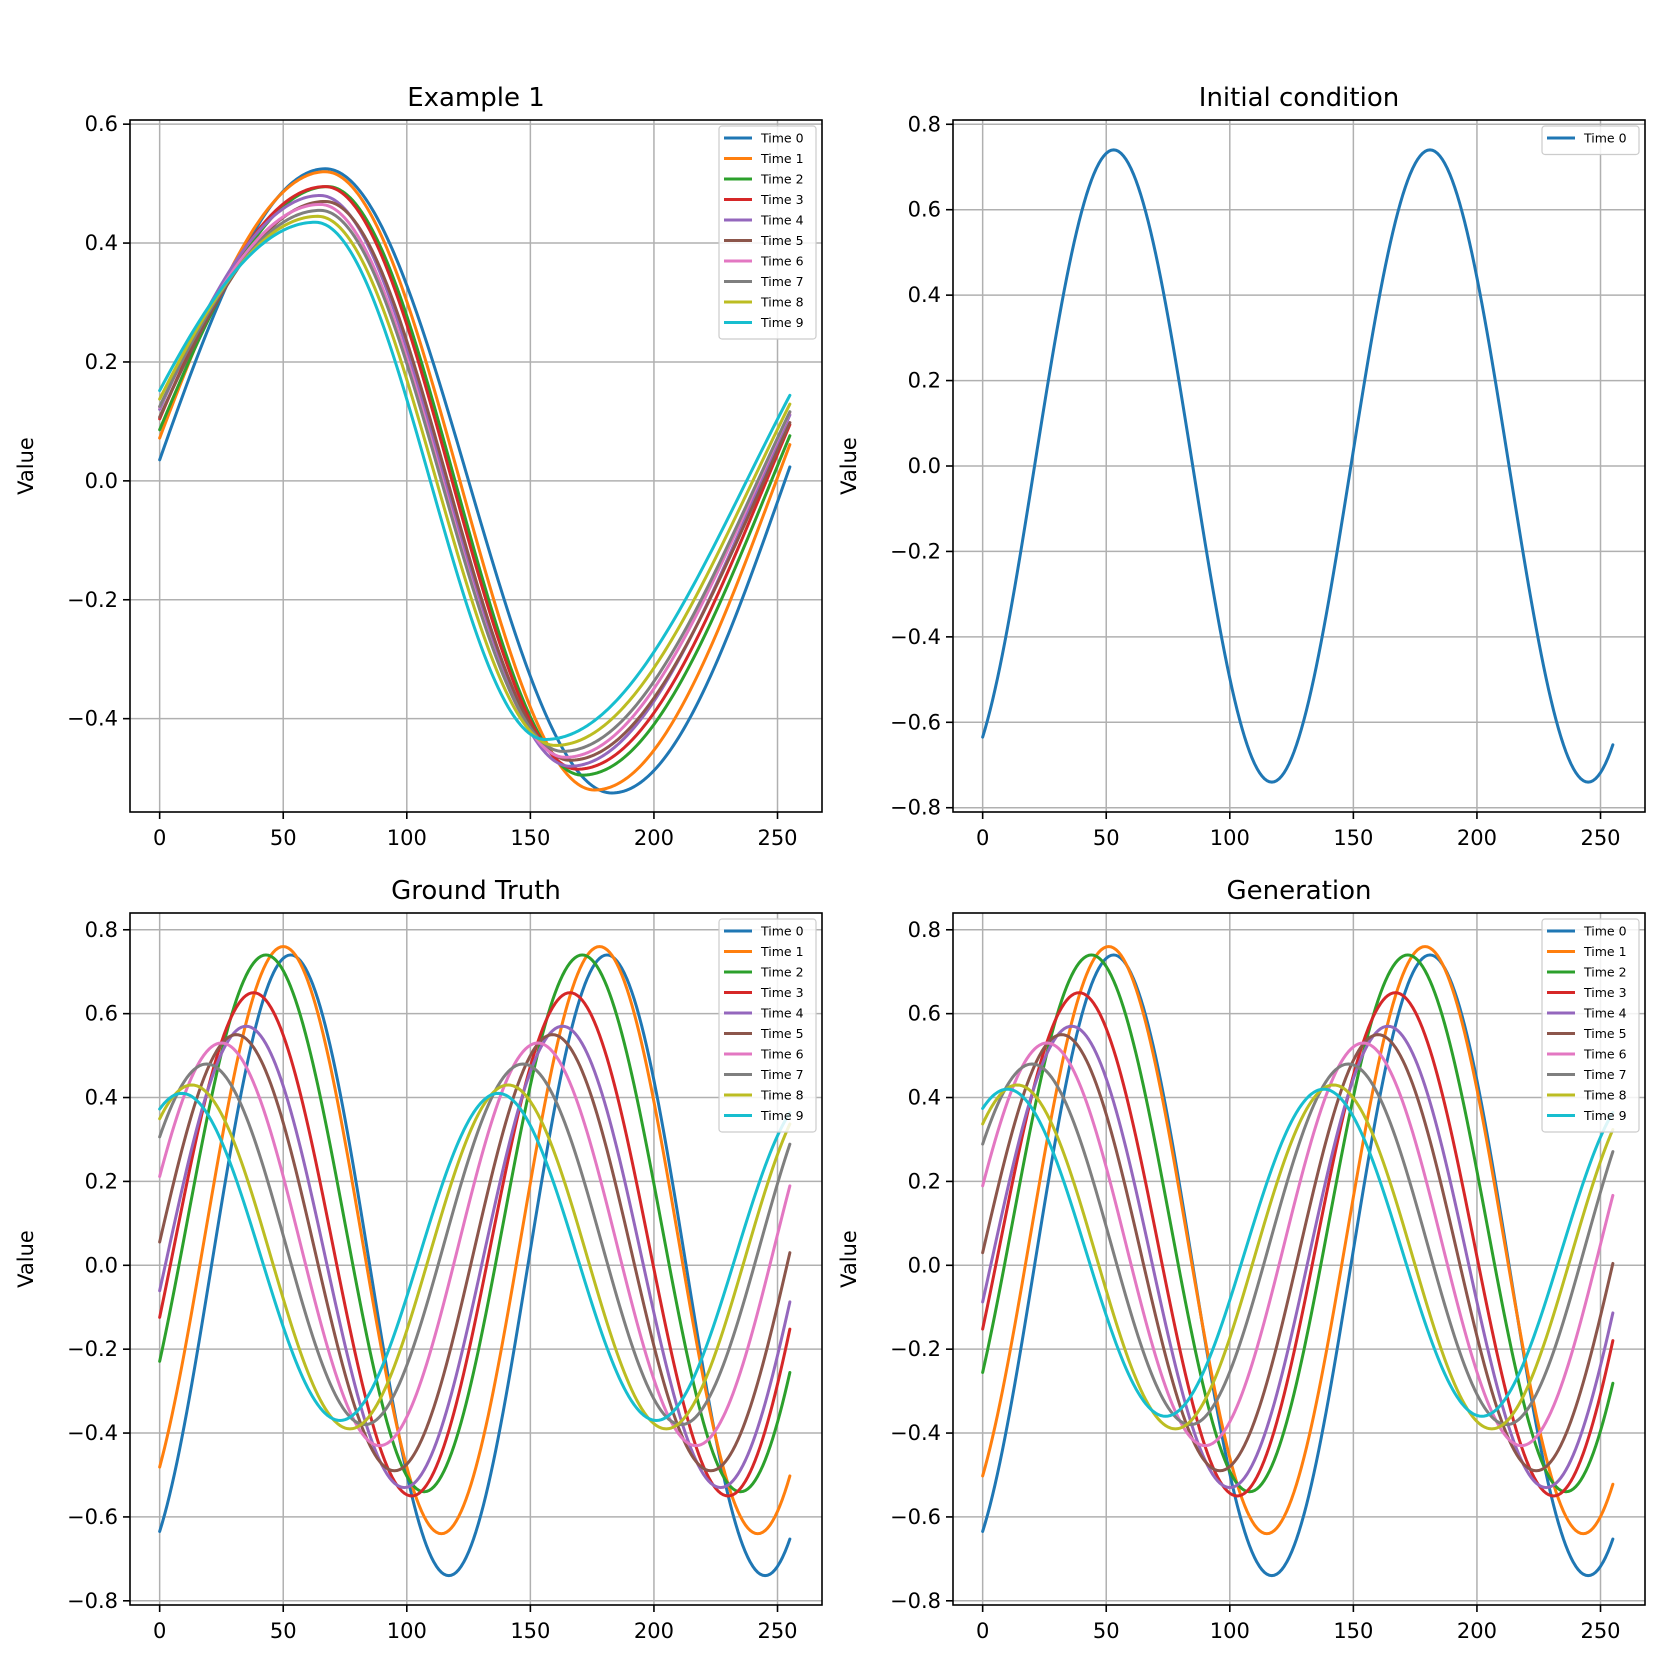 The width and height of the screenshot is (1661, 1661). Describe the element at coordinates (1298, 891) in the screenshot. I see `chart-title: Generation` at that location.